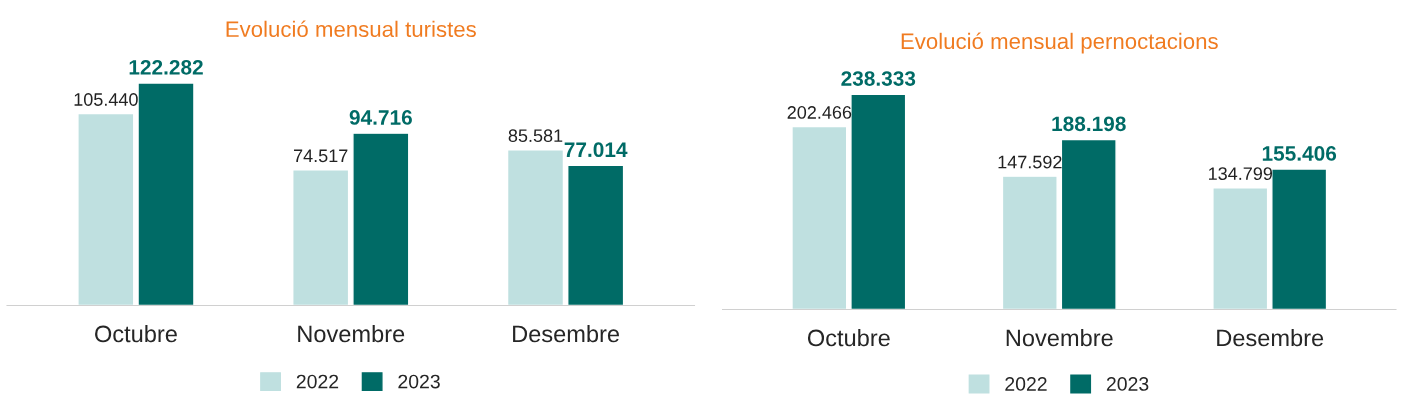 This screenshot has width=1403, height=402. What do you see at coordinates (320, 156) in the screenshot?
I see `data-label: 74.517` at bounding box center [320, 156].